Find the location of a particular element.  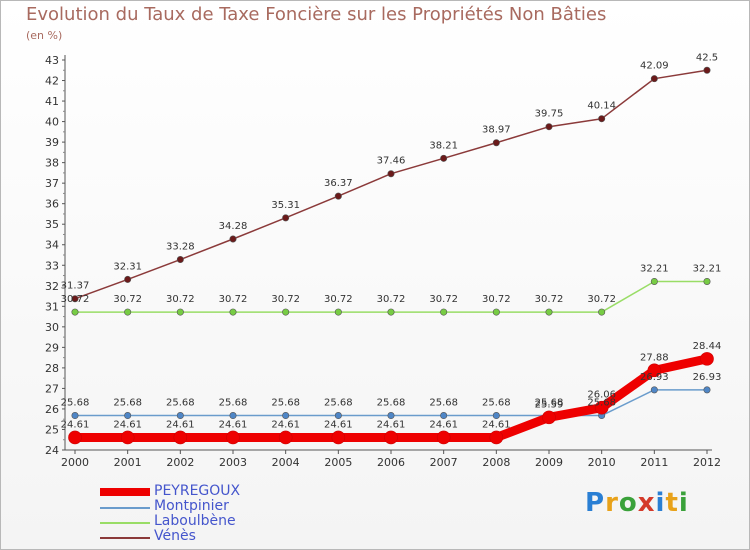

data-label: 35.31 is located at coordinates (285, 205).